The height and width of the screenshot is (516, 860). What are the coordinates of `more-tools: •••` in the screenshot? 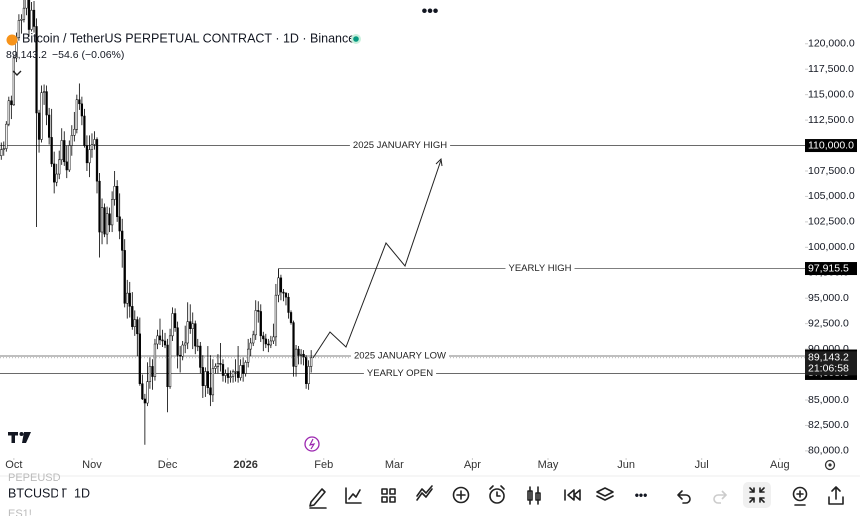 It's located at (641, 495).